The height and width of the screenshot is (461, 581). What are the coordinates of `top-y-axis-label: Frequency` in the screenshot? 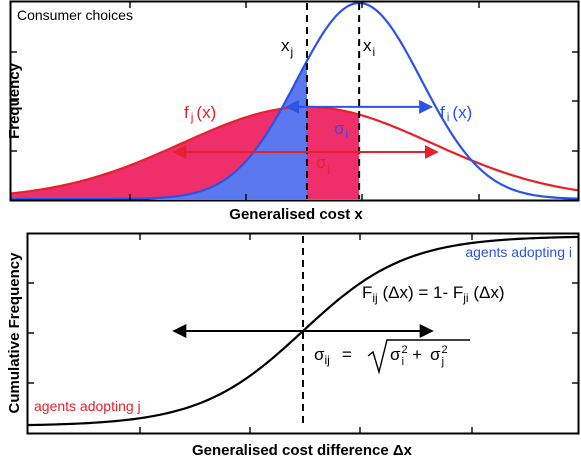 It's located at (14, 100).